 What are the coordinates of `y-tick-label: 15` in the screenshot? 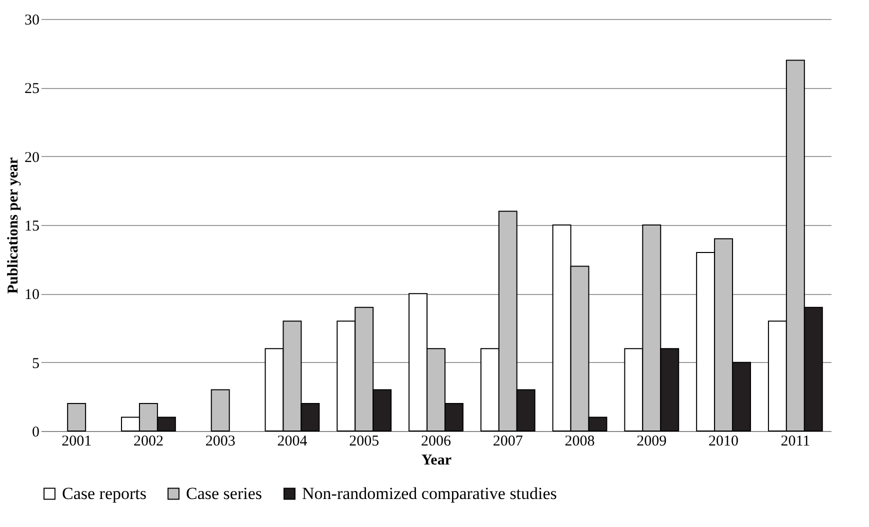 It's located at (32, 226).